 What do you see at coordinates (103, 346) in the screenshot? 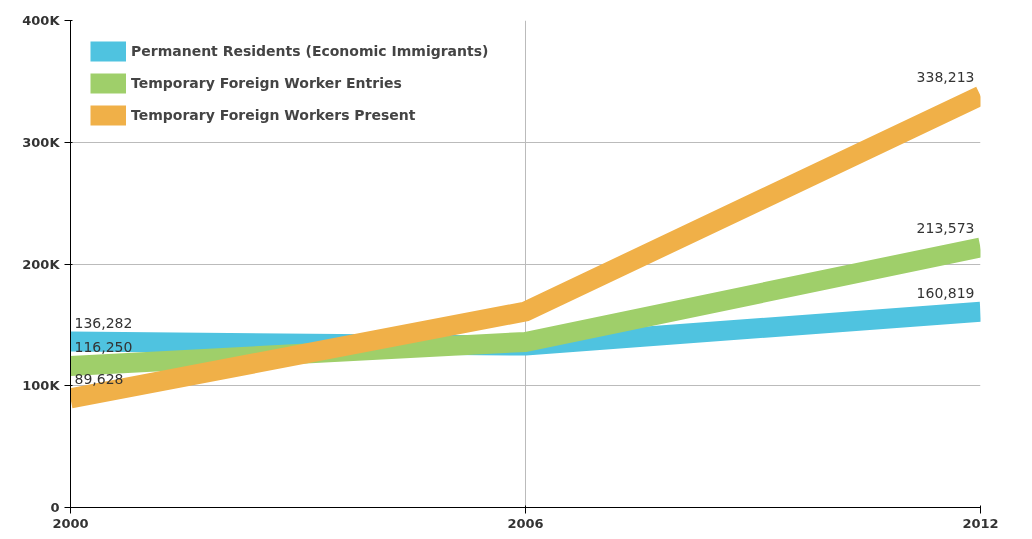
I see `data-label: 116,250` at bounding box center [103, 346].